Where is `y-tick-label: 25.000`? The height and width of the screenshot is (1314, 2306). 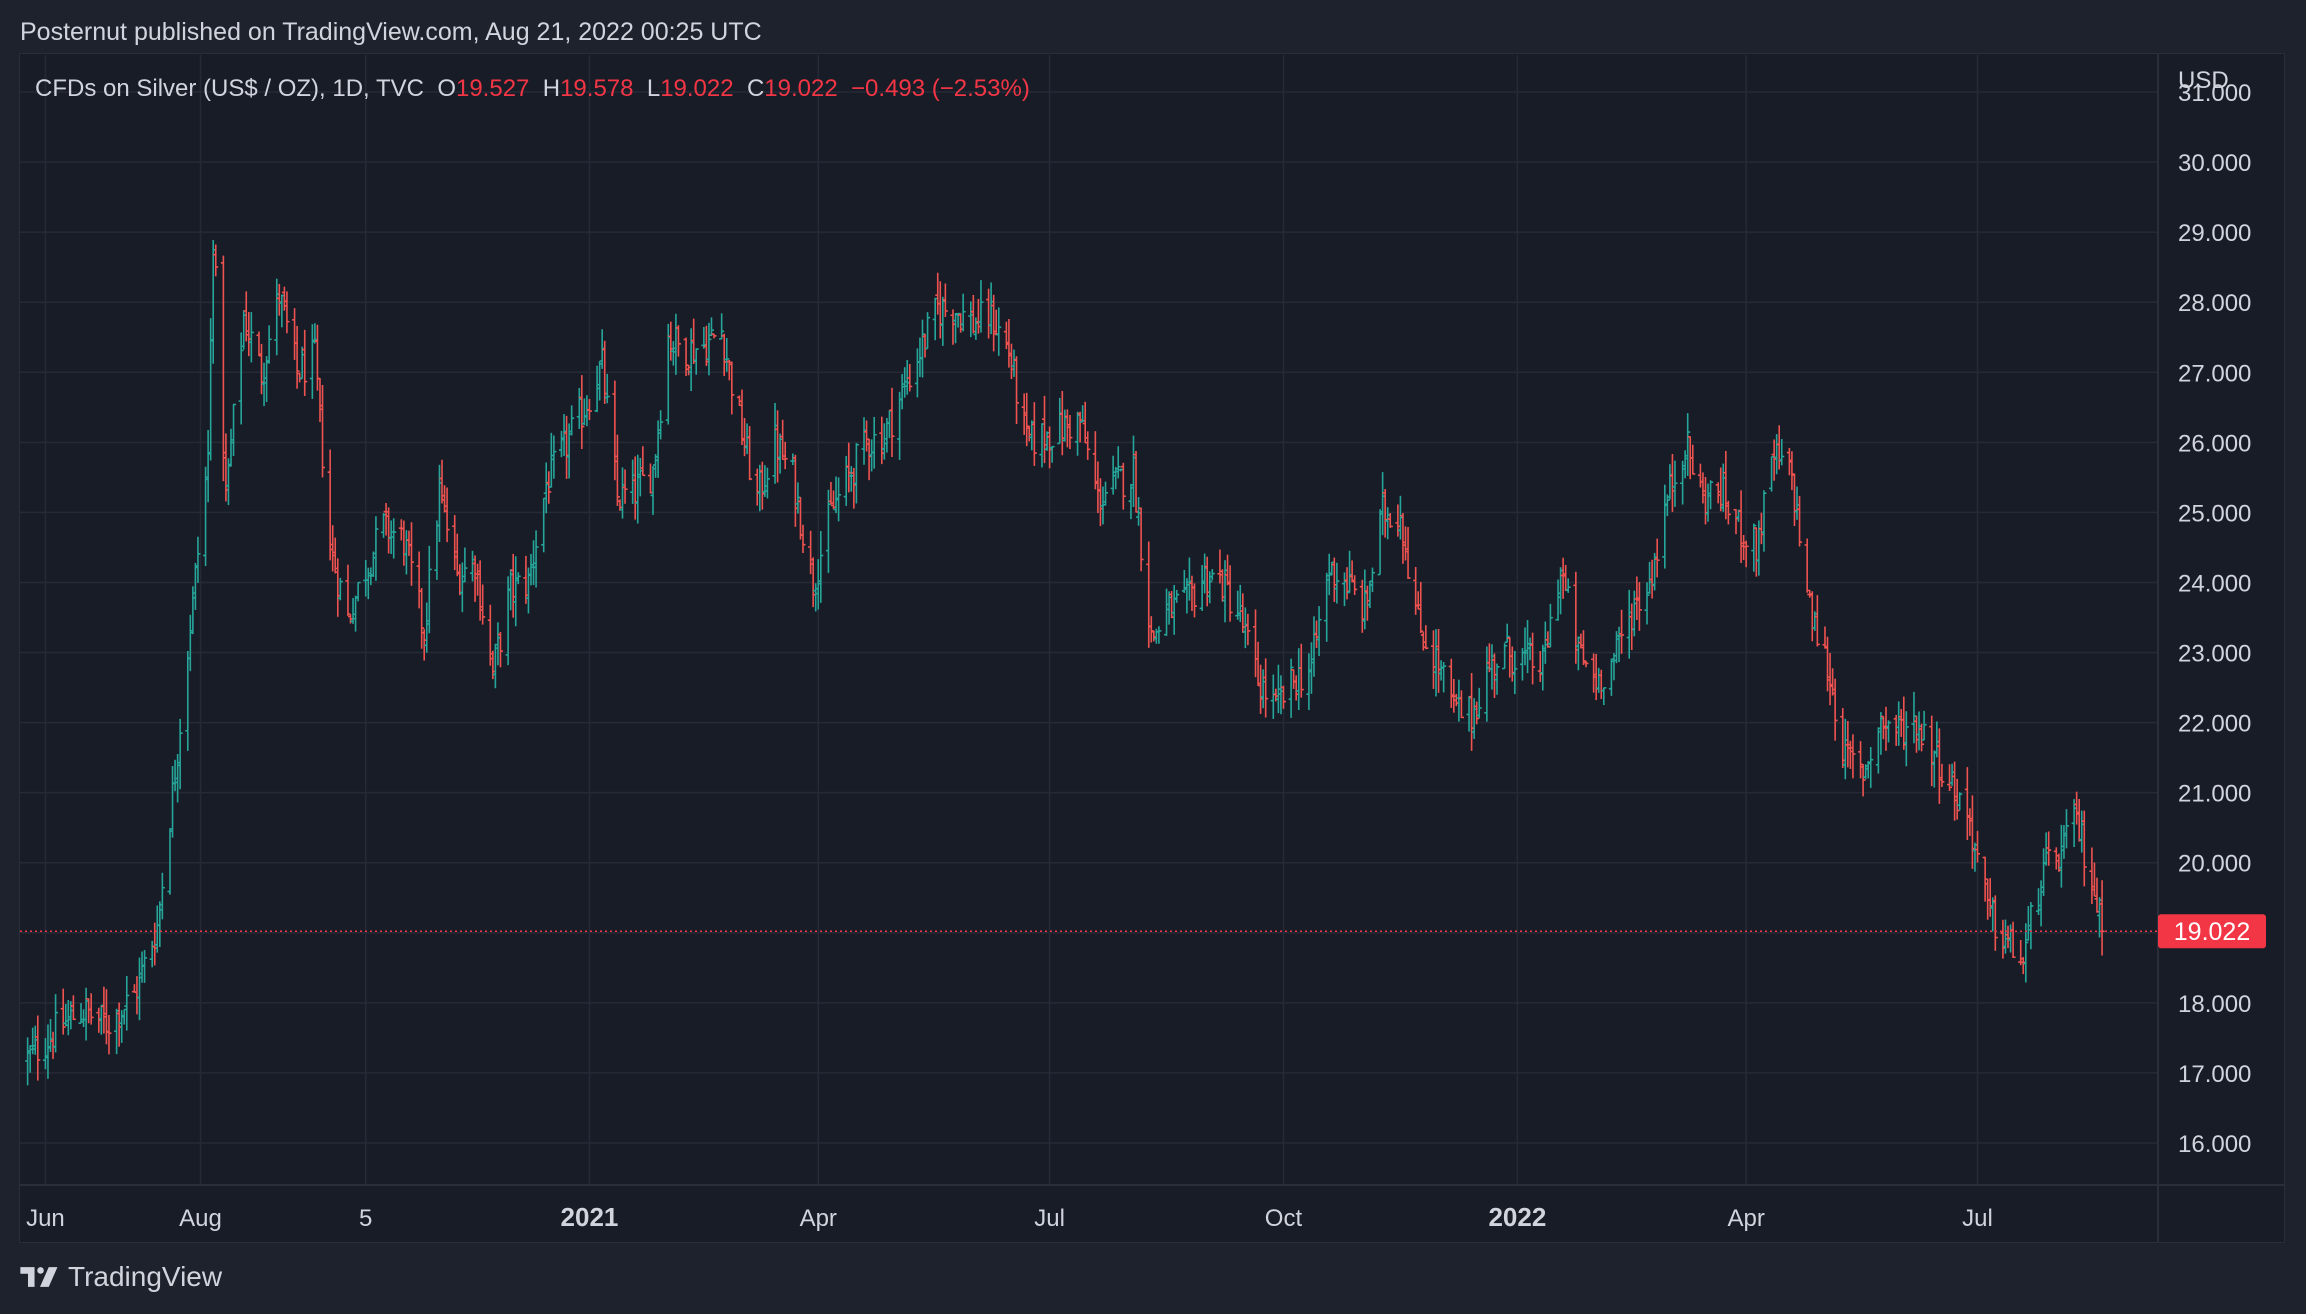 y-tick-label: 25.000 is located at coordinates (2214, 513).